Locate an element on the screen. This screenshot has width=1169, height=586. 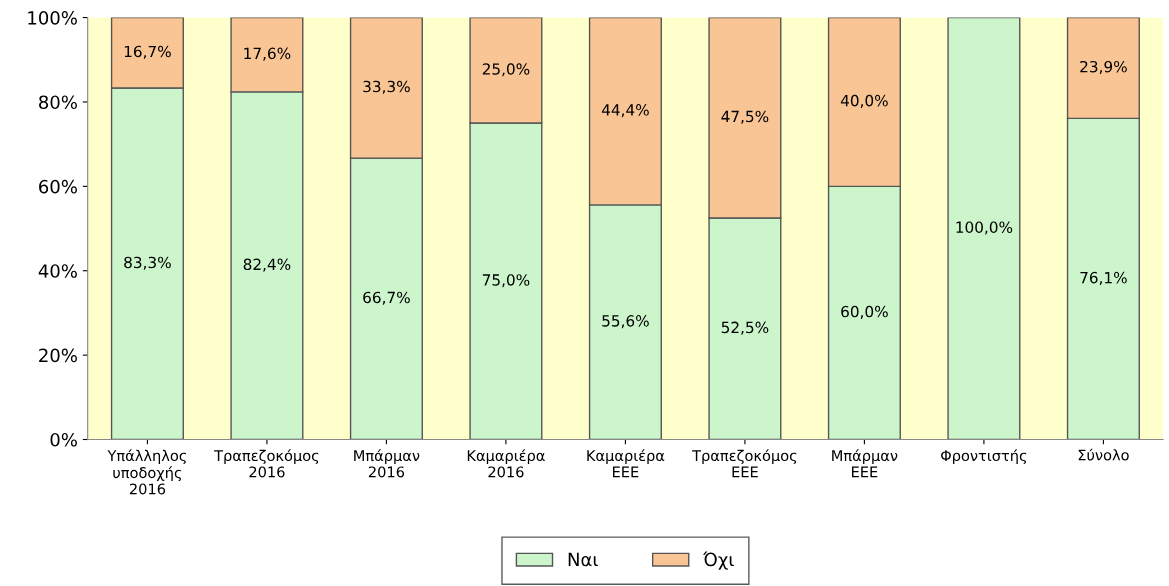
data-label: 16,7% is located at coordinates (147, 52).